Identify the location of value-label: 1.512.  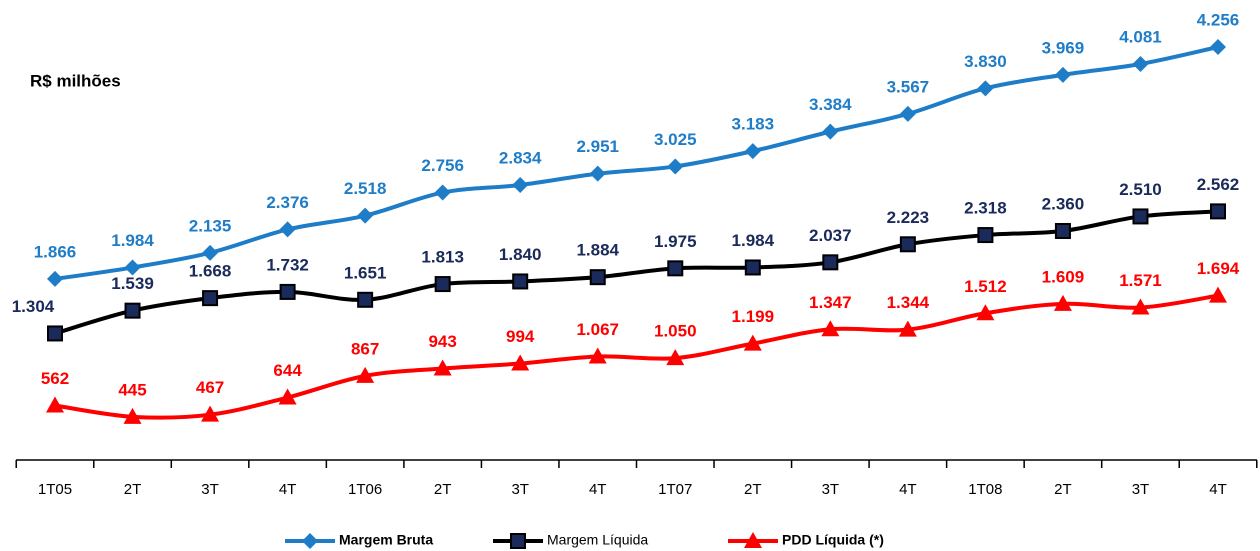
(985, 286).